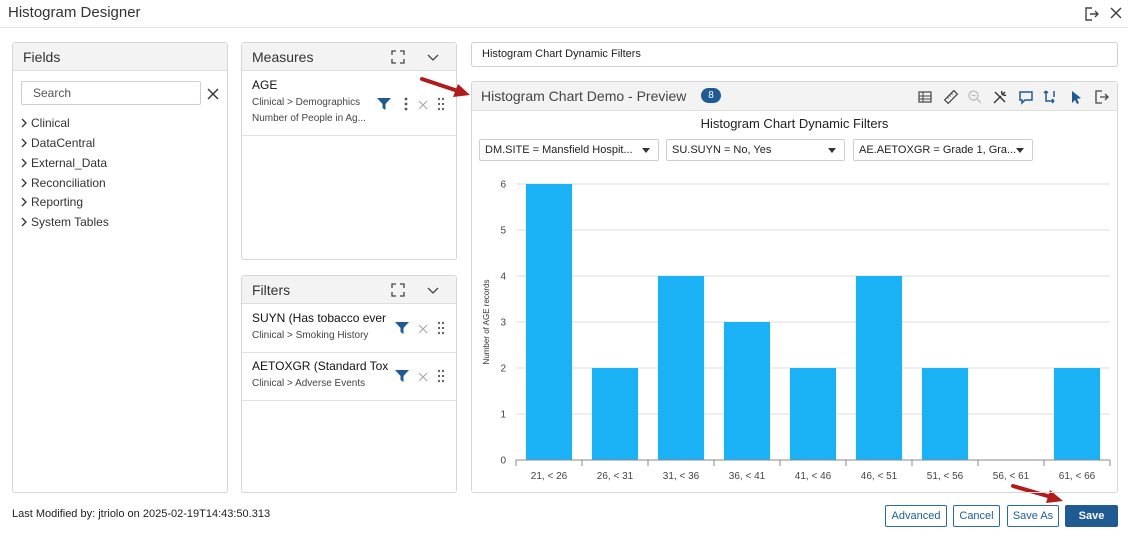 This screenshot has width=1128, height=539. I want to click on filter-path: Clinical > Adverse Events, so click(309, 383).